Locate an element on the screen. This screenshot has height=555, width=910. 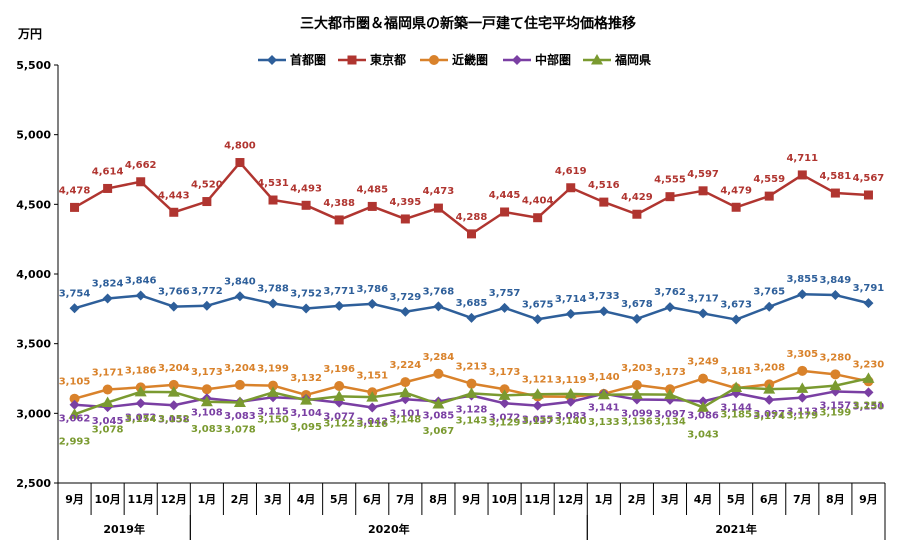
data-label-東京都: 4,388 is located at coordinates (339, 203).